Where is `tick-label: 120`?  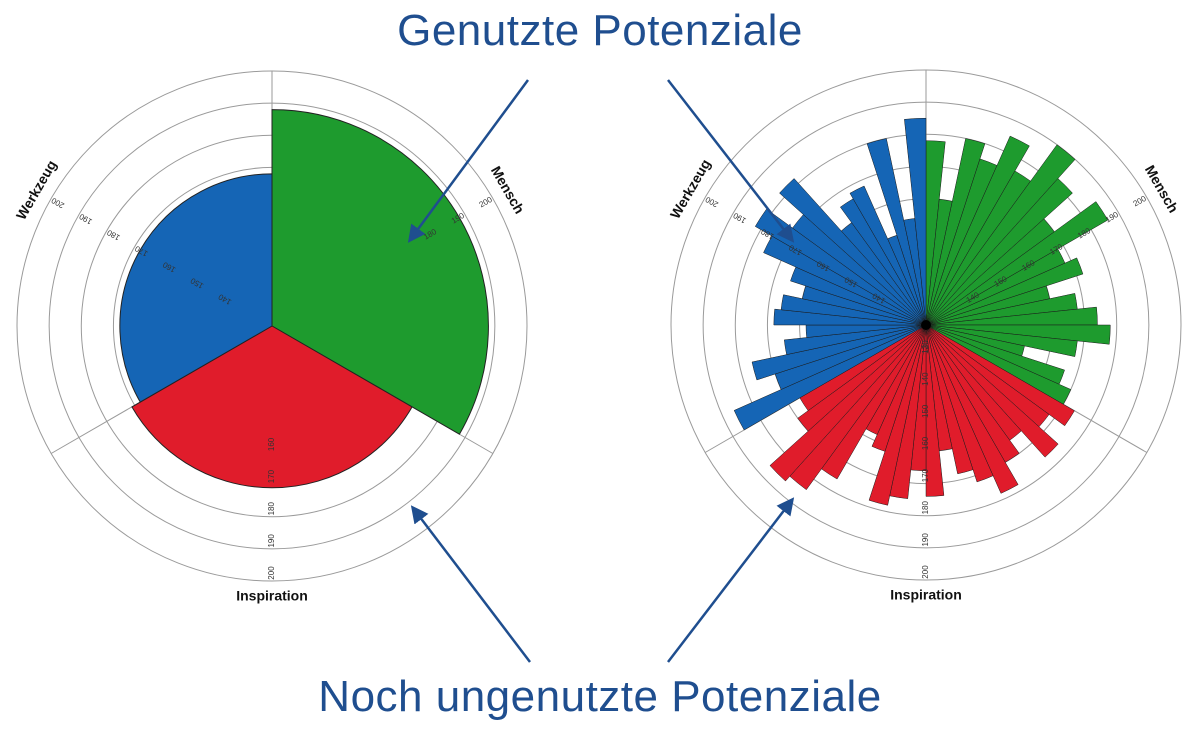
tick-label: 120 is located at coordinates (925, 347).